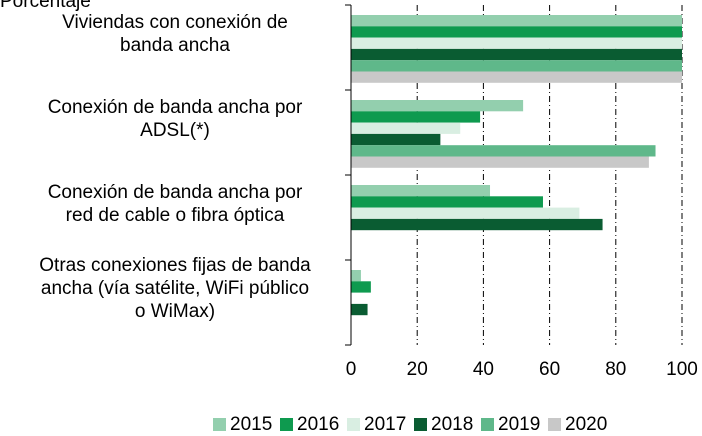 Image resolution: width=702 pixels, height=436 pixels. Describe the element at coordinates (682, 369) in the screenshot. I see `x-tick-label: 100` at that location.